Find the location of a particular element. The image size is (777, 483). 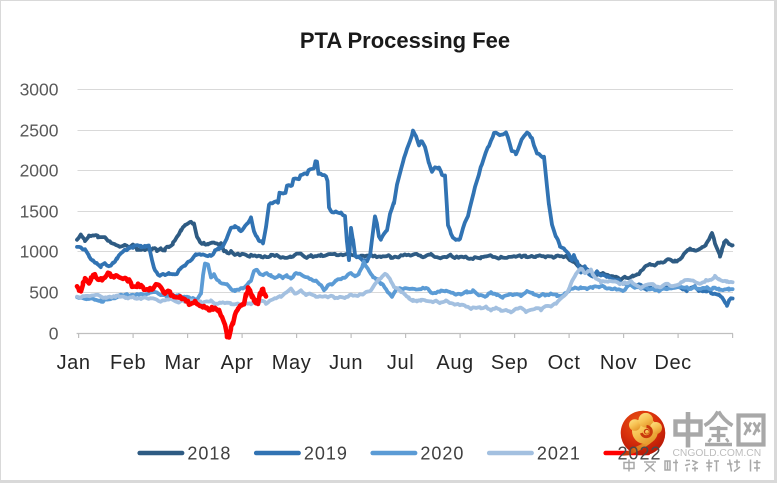

svg-text: 1000 is located at coordinates (39, 252).